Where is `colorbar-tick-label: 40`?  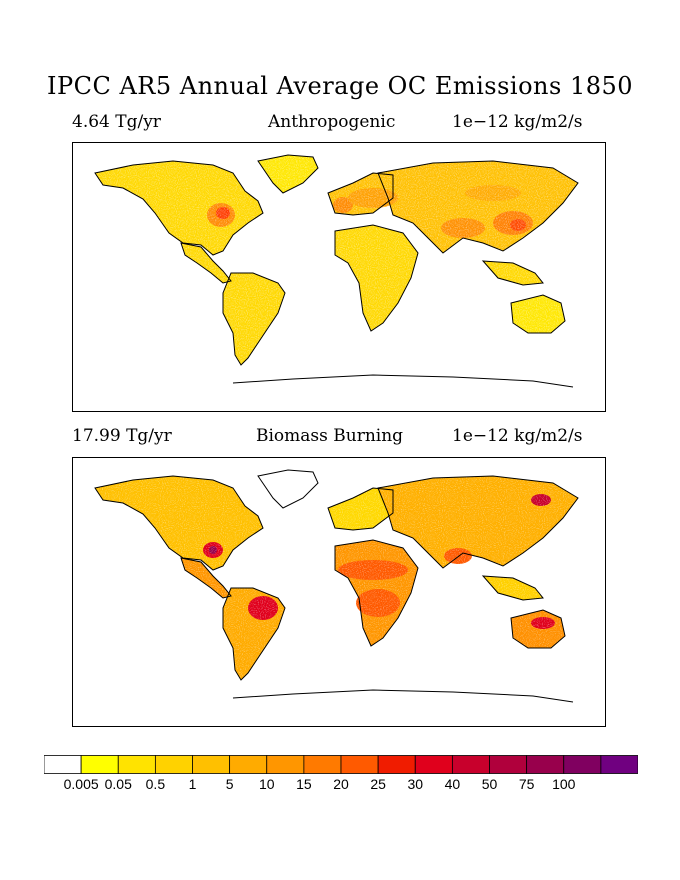 colorbar-tick-label: 40 is located at coordinates (452, 784).